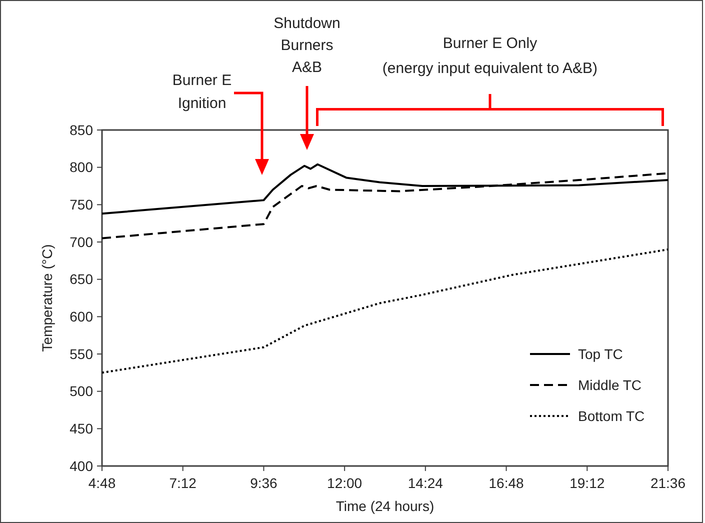  I want to click on text: Shutdown Burners A&B, so click(307, 45).